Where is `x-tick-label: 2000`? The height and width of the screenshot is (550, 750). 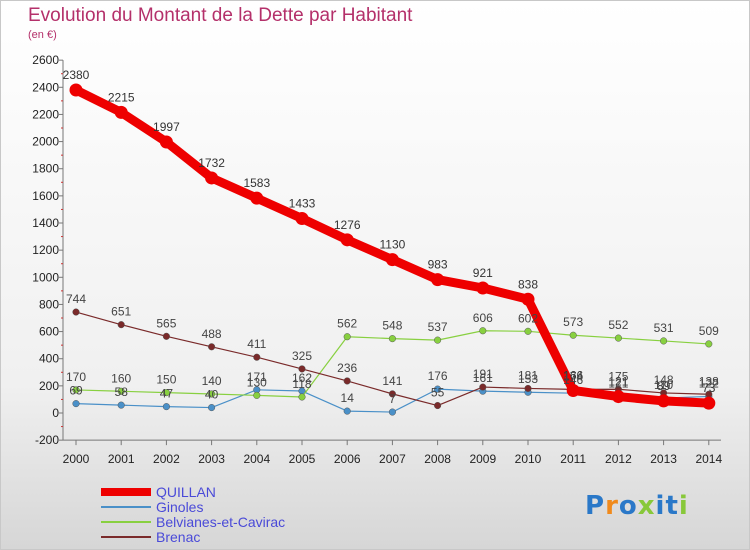
x-tick-label: 2000 is located at coordinates (76, 459).